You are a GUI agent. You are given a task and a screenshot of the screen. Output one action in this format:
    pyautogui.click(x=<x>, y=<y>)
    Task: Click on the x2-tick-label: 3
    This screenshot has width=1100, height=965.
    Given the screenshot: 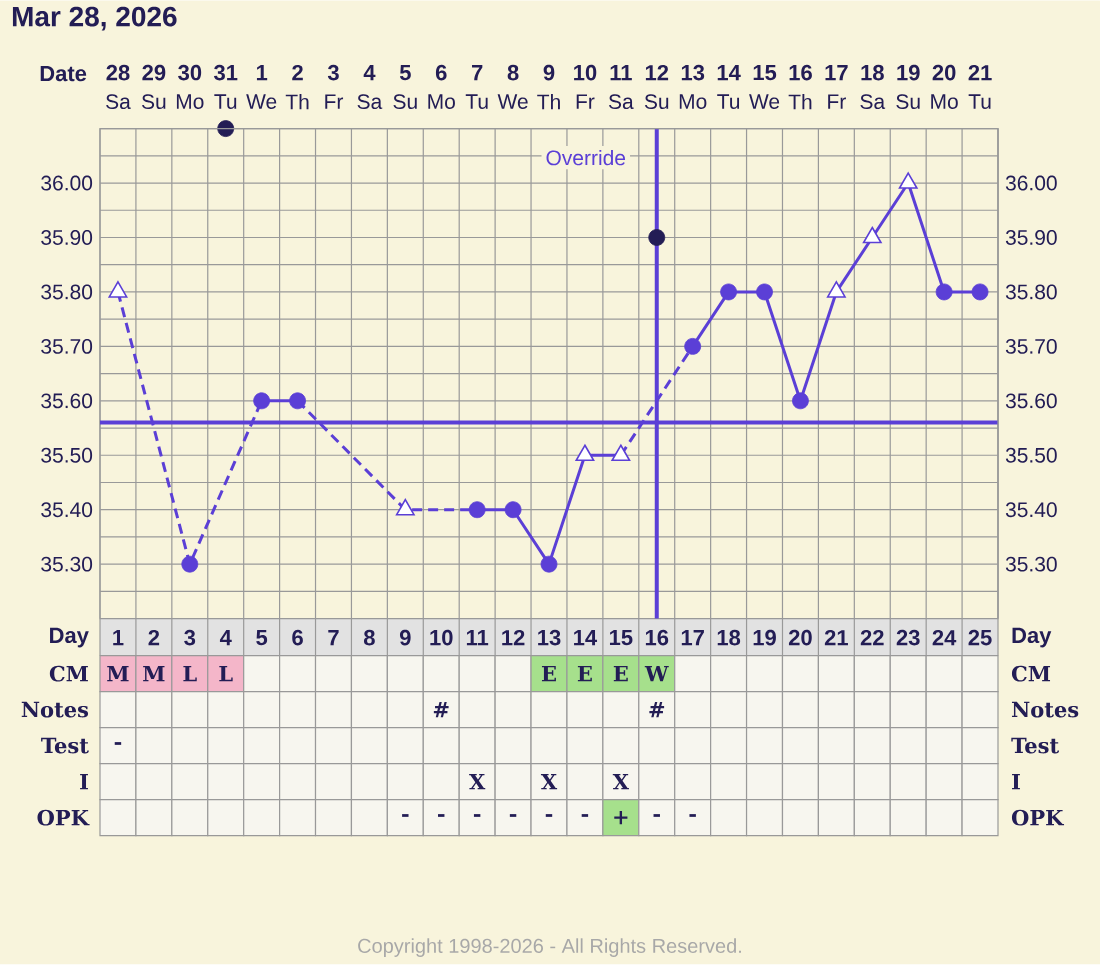 What is the action you would take?
    pyautogui.click(x=333, y=73)
    